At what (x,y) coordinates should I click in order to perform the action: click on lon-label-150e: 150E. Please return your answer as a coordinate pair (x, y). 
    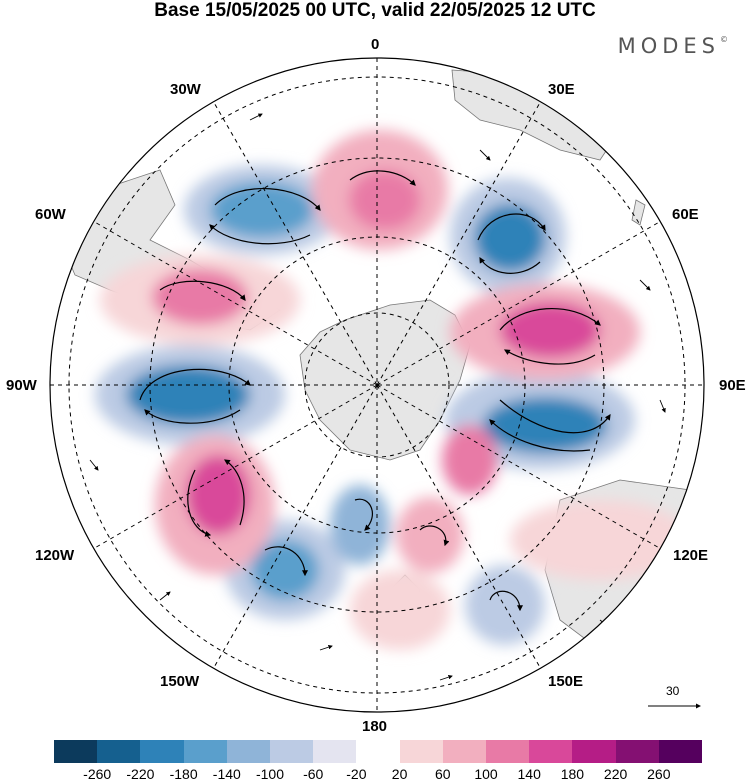
    Looking at the image, I should click on (566, 681).